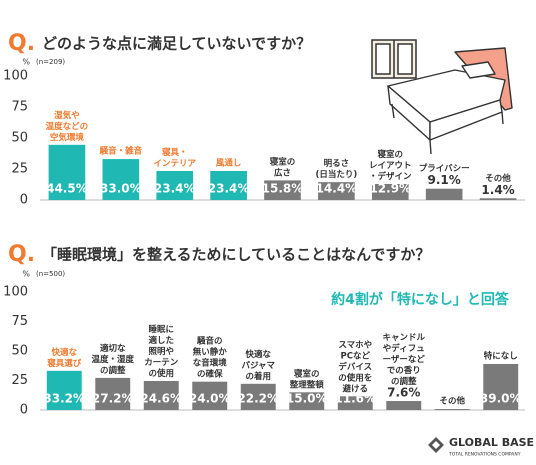 The width and height of the screenshot is (536, 465). What do you see at coordinates (336, 169) in the screenshot?
I see `category-label: 明るさ(日当たり)` at bounding box center [336, 169].